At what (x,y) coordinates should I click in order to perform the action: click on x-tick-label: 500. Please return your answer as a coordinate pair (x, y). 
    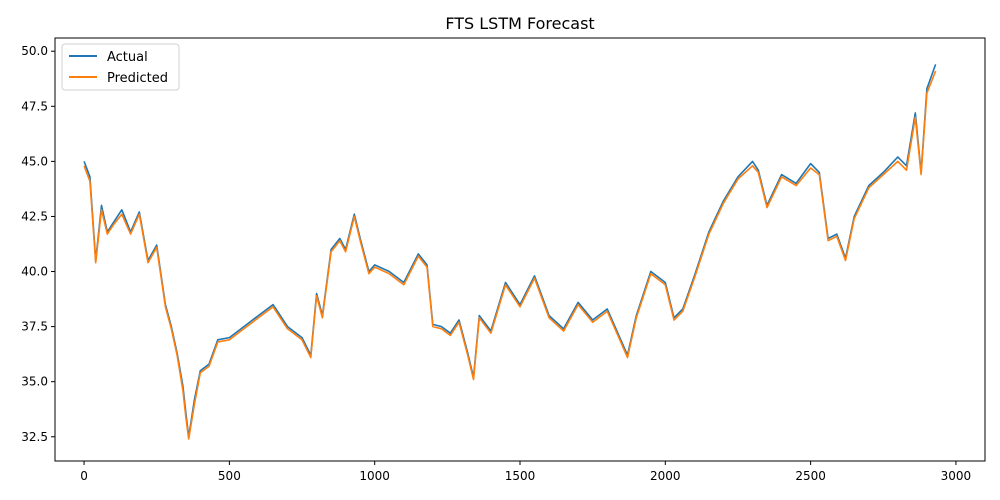
    Looking at the image, I should click on (229, 476).